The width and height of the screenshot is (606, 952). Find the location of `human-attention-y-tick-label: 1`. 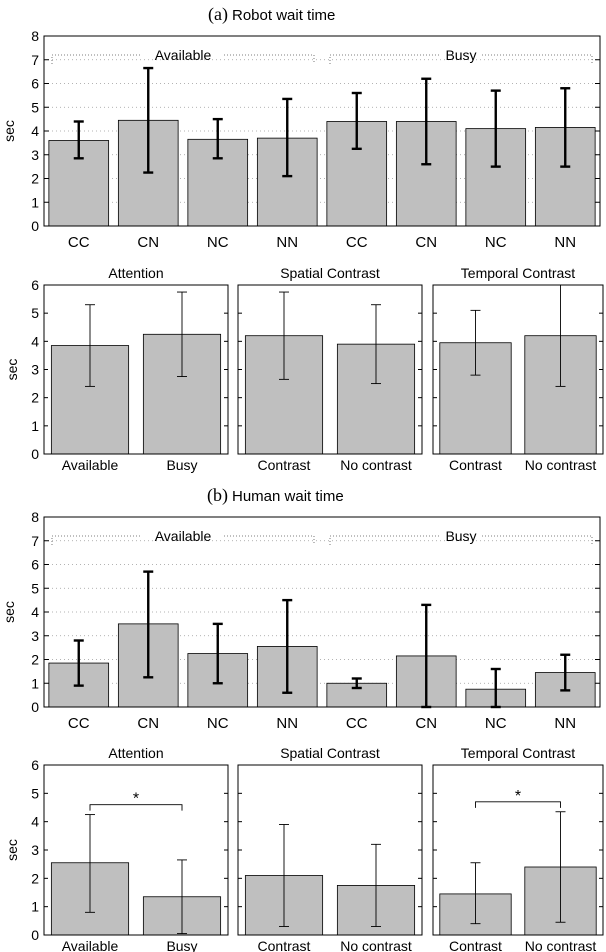

human-attention-y-tick-label: 1 is located at coordinates (35, 907).